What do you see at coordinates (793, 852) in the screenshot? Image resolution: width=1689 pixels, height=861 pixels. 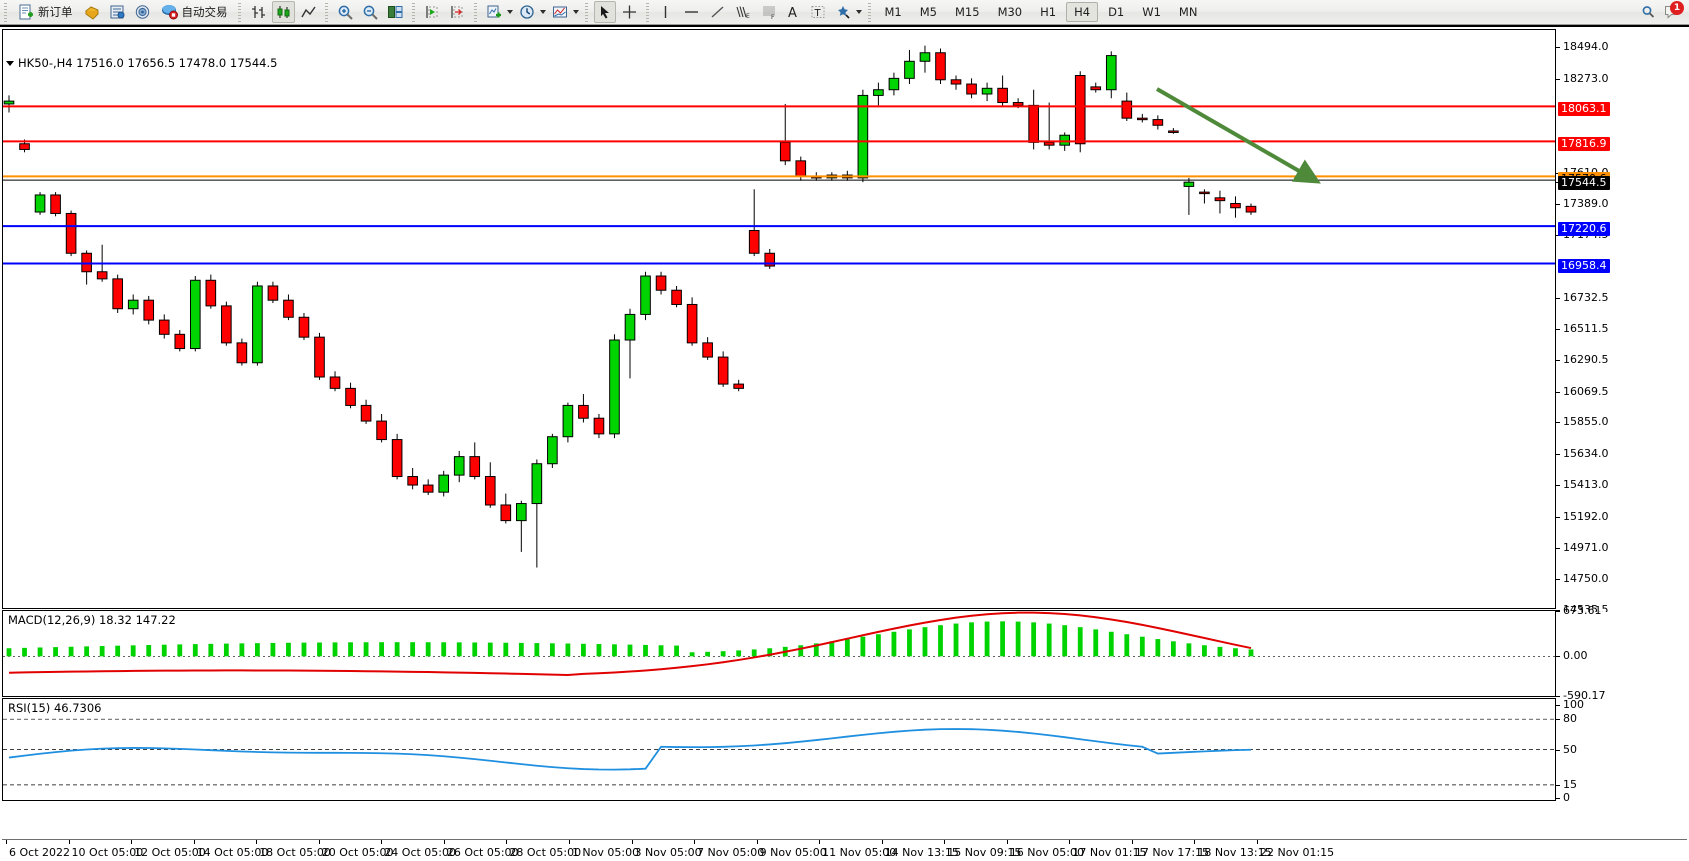 I see `time-label: 9 Nov 05:00` at bounding box center [793, 852].